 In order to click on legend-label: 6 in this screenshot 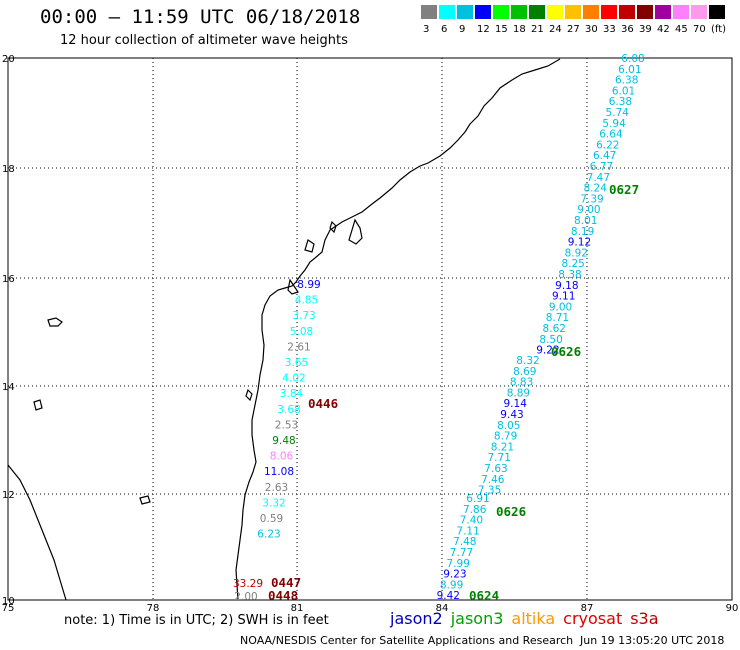, I will do `click(444, 29)`.